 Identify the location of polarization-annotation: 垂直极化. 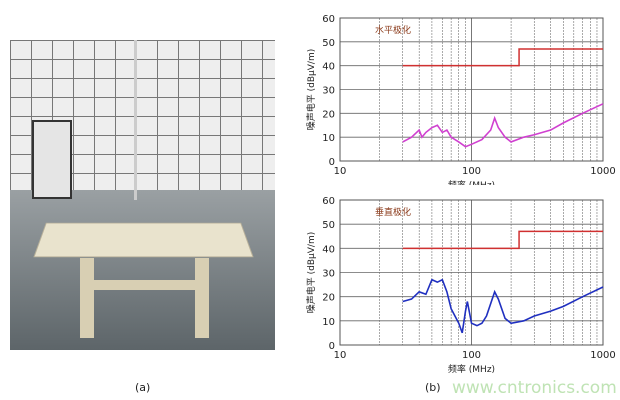
(393, 212).